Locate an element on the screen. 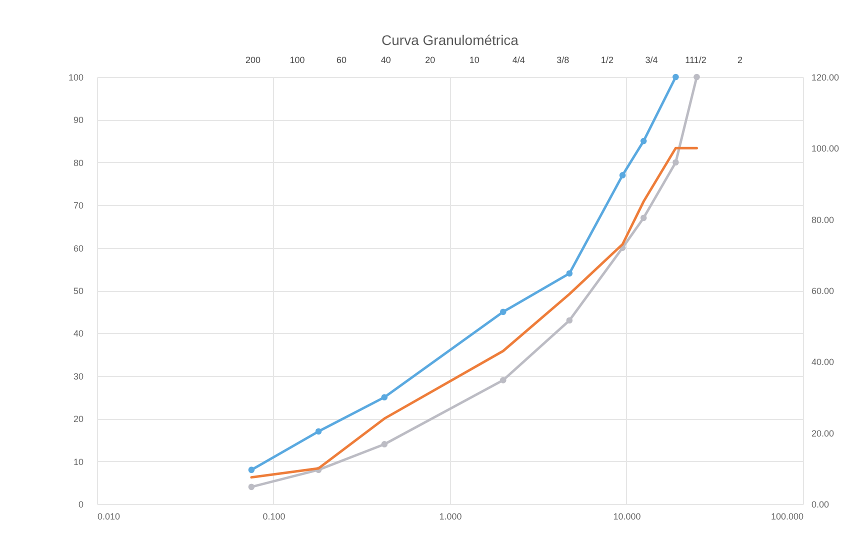 This screenshot has height=548, width=842. y-tick-label: 80 is located at coordinates (78, 163).